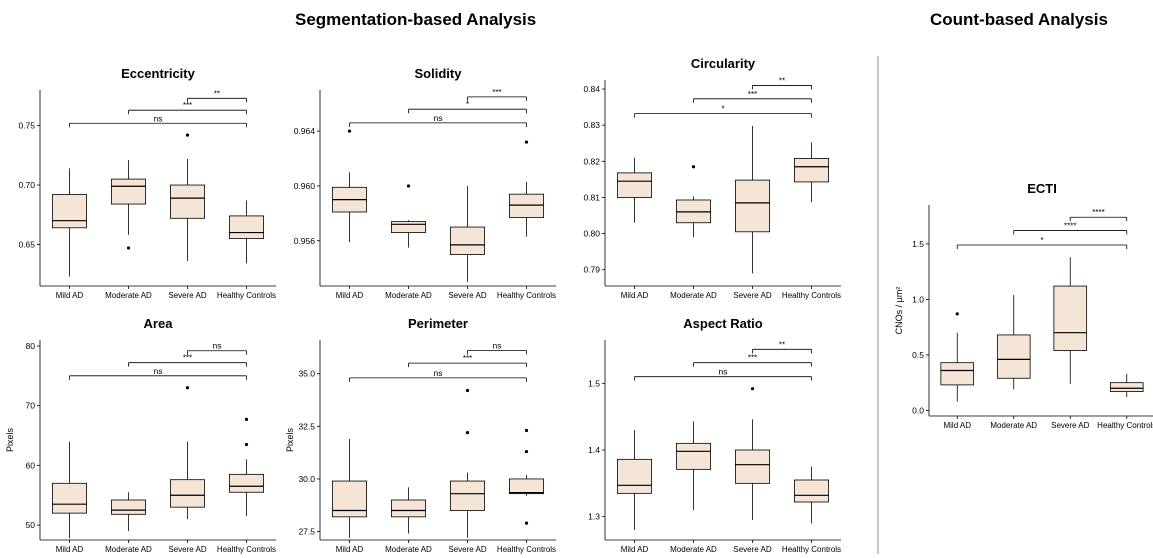 The height and width of the screenshot is (558, 1153). Describe the element at coordinates (159, 323) in the screenshot. I see `chart-title: Area` at that location.